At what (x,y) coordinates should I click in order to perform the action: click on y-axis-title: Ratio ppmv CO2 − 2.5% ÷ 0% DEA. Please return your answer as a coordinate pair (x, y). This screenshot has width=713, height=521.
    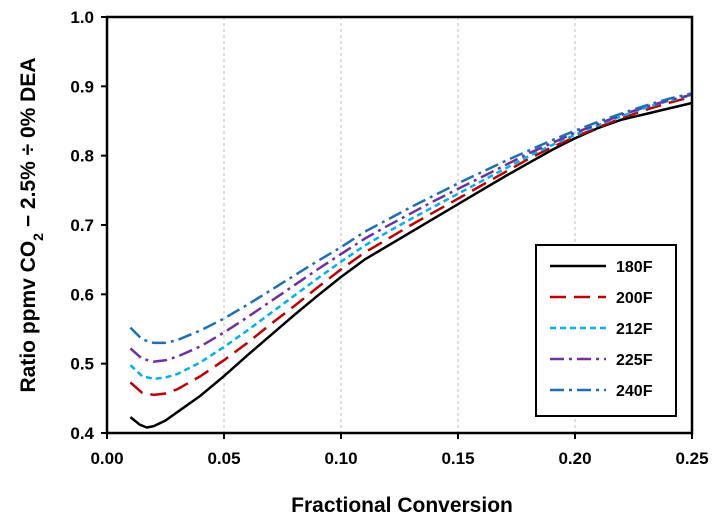
    Looking at the image, I should click on (31, 224).